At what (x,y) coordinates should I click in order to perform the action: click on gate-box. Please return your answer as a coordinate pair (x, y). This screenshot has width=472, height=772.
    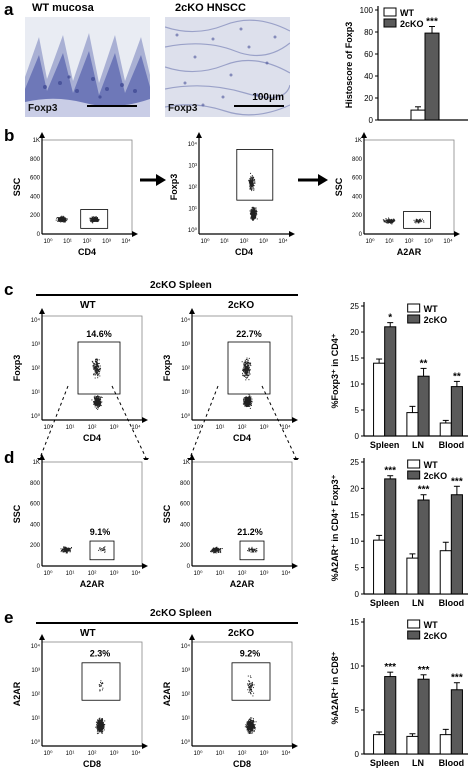
    Looking at the image, I should click on (255, 174).